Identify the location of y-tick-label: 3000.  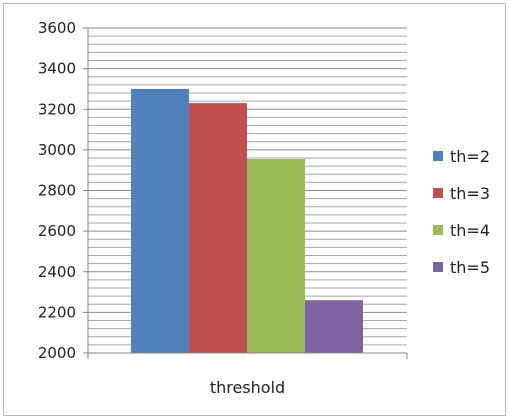
(57, 150).